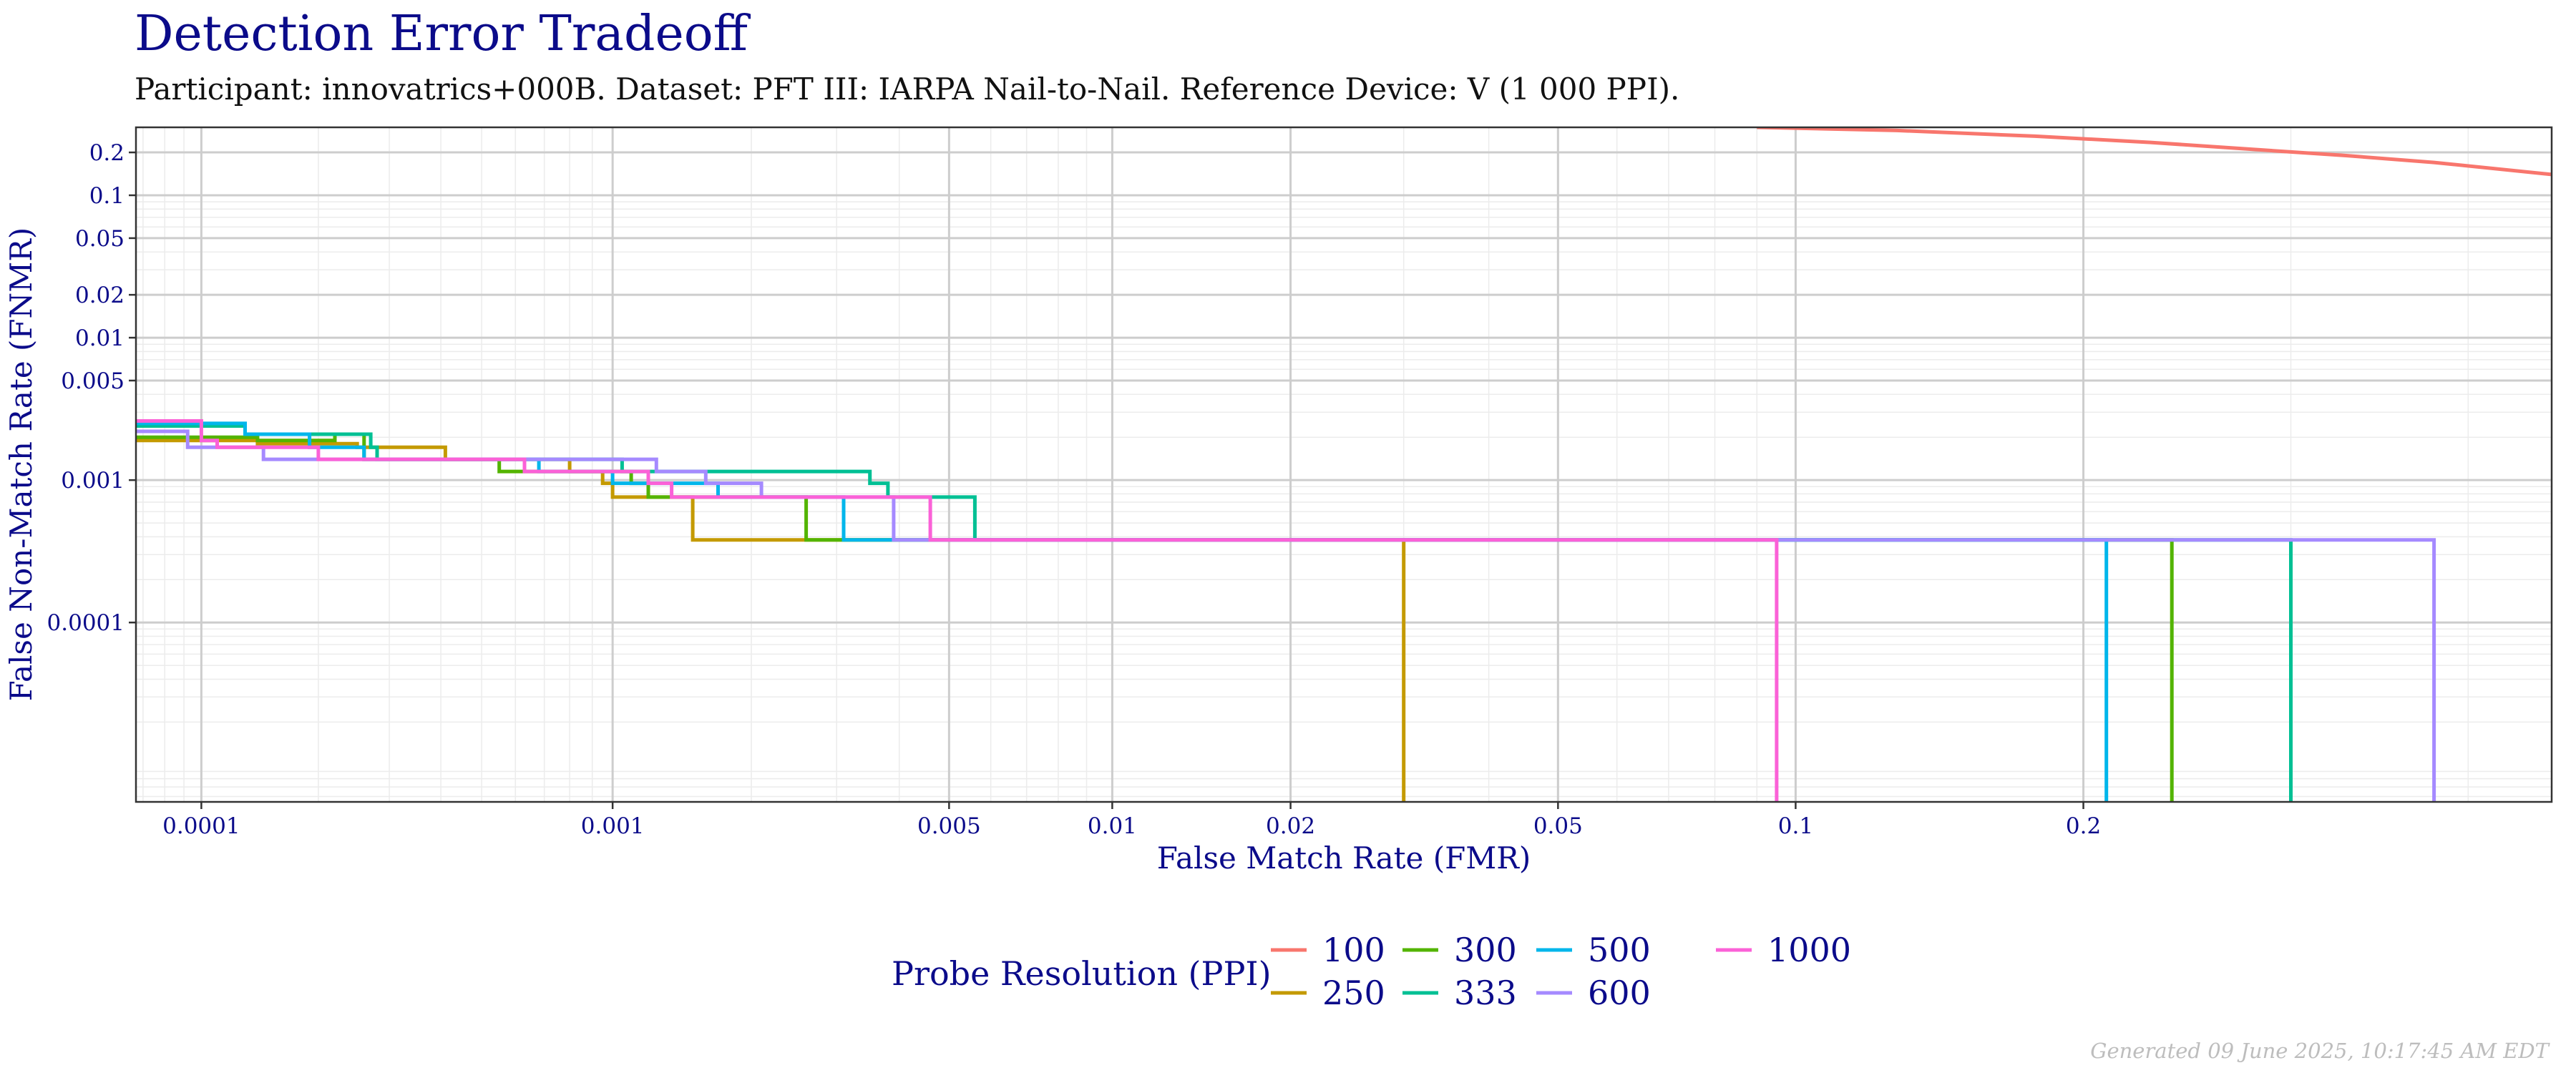 The width and height of the screenshot is (2576, 1073). What do you see at coordinates (949, 826) in the screenshot?
I see `x-tick-label: 0.005` at bounding box center [949, 826].